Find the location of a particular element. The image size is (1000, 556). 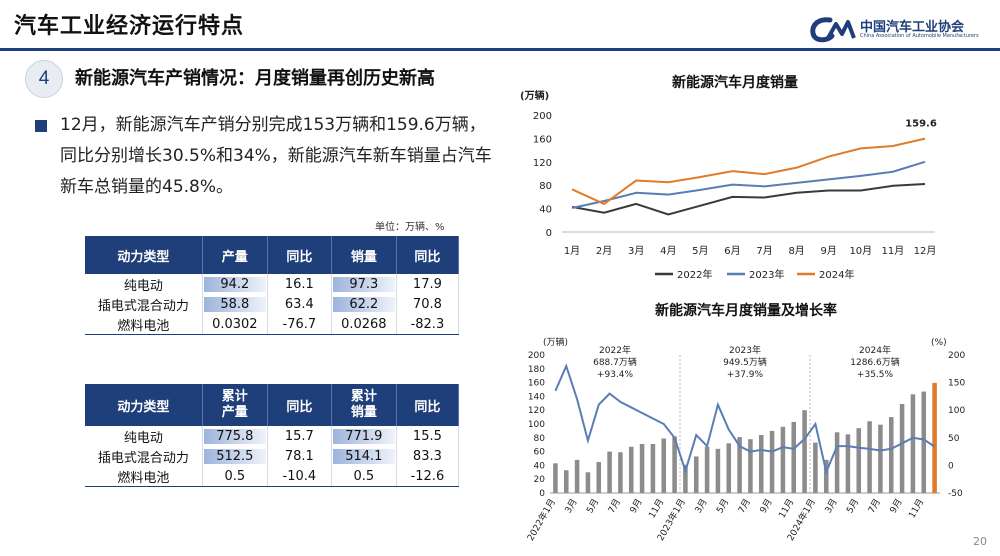

table-cell: 771.9 is located at coordinates (364, 436).